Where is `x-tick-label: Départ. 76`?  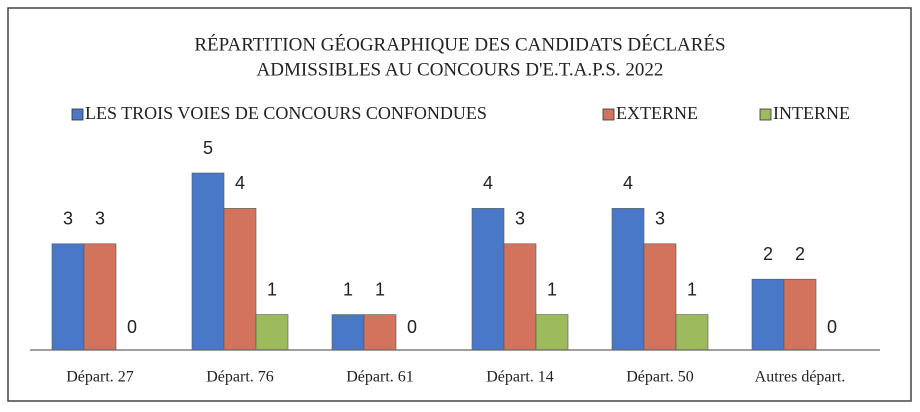
x-tick-label: Départ. 76 is located at coordinates (240, 377).